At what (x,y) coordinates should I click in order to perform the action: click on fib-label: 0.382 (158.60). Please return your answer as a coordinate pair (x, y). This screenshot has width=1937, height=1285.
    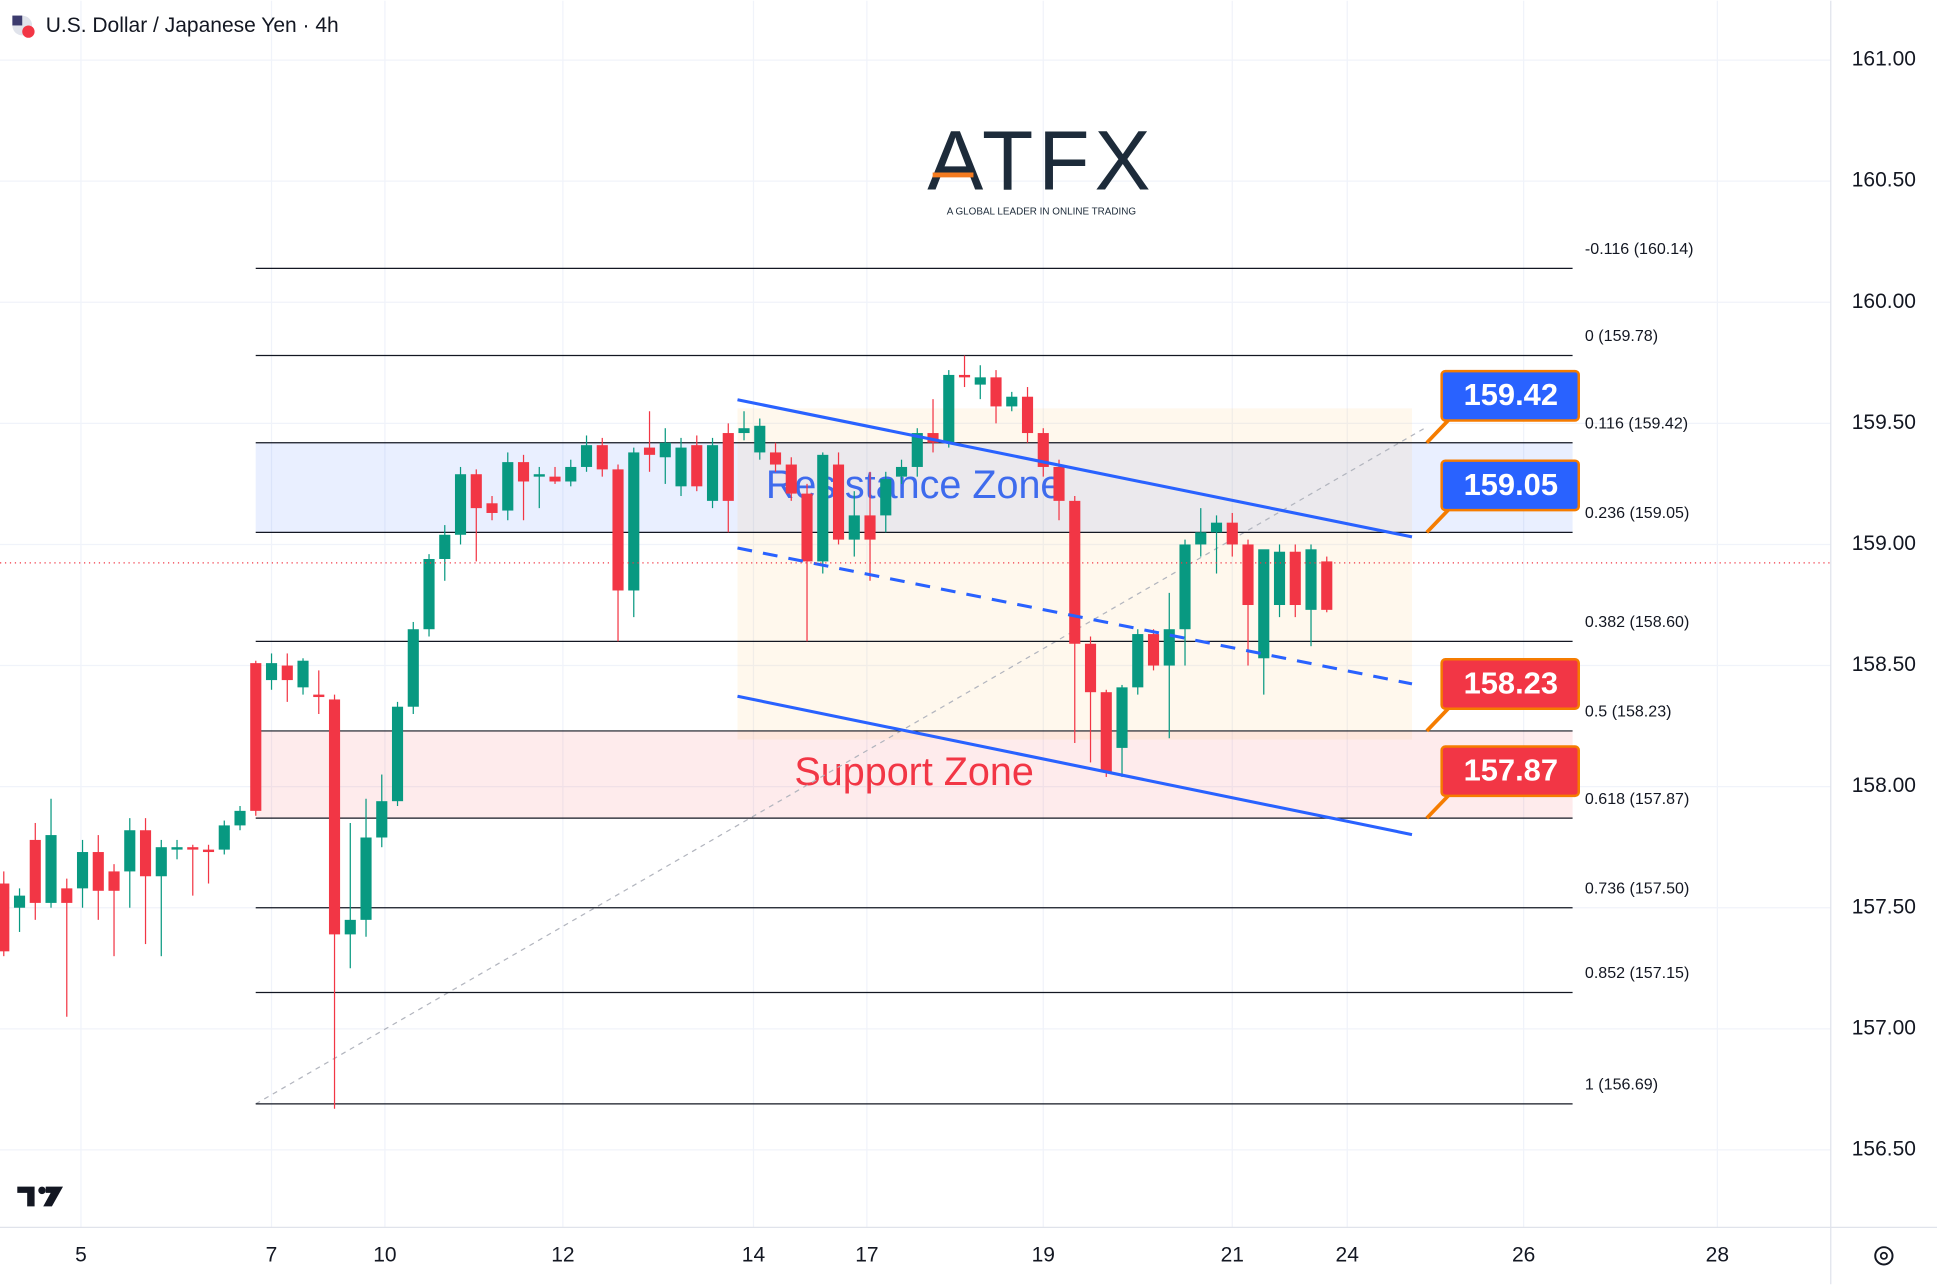
    Looking at the image, I should click on (1637, 622).